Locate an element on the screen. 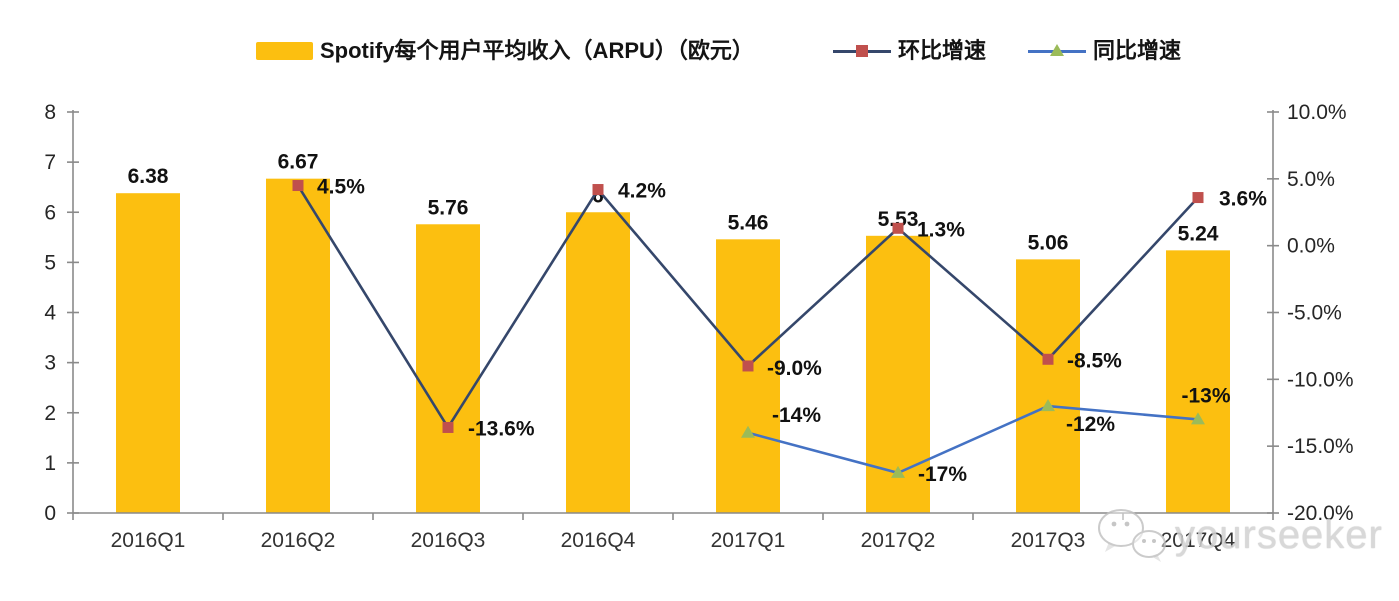  yoy-point-label: -12% is located at coordinates (1090, 424).